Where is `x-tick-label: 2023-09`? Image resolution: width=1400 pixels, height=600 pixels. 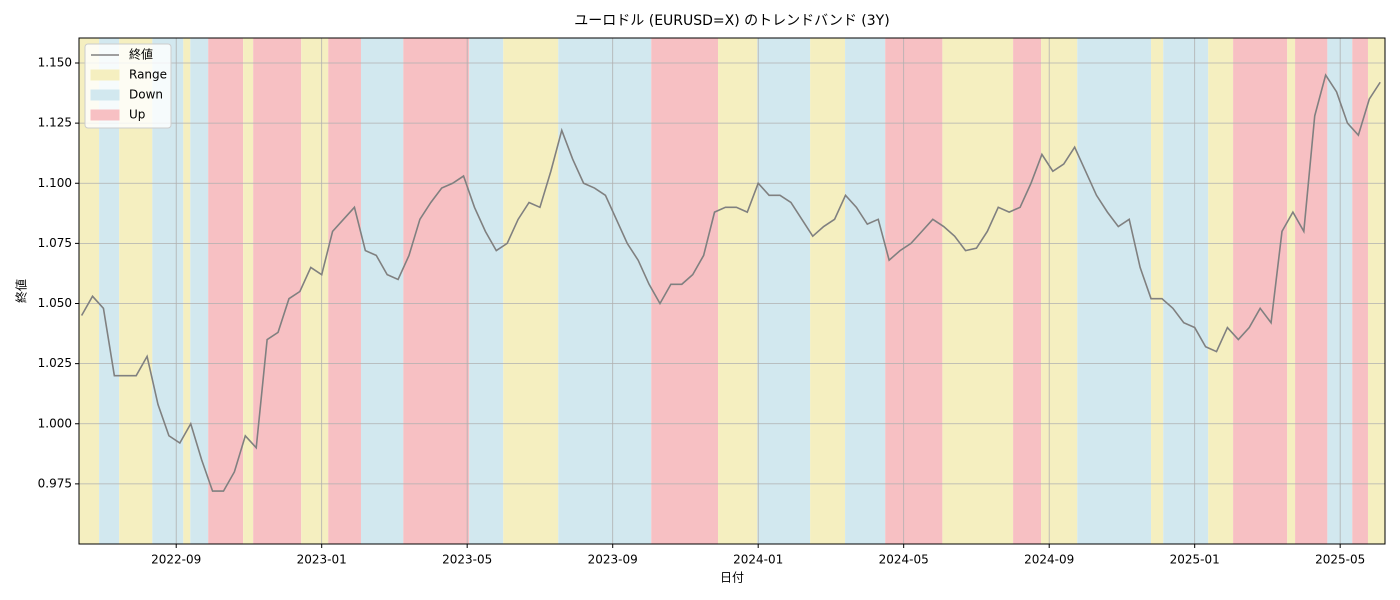
x-tick-label: 2023-09 is located at coordinates (613, 560).